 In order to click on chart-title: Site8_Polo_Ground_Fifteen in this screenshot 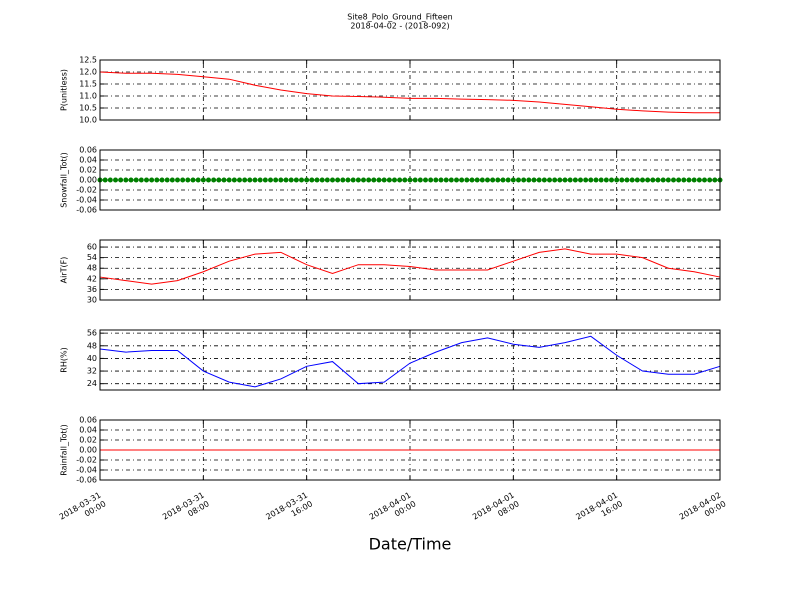, I will do `click(399, 17)`.